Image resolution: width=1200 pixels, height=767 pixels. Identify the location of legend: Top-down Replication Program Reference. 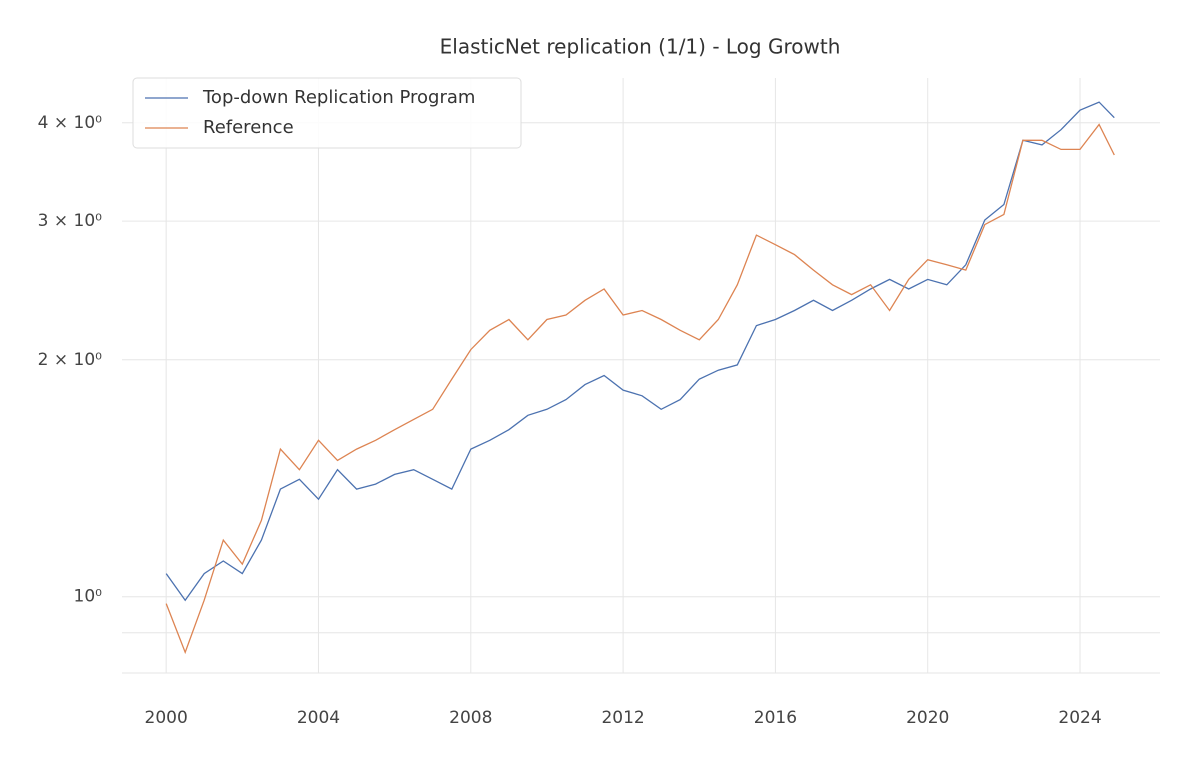
(327, 113).